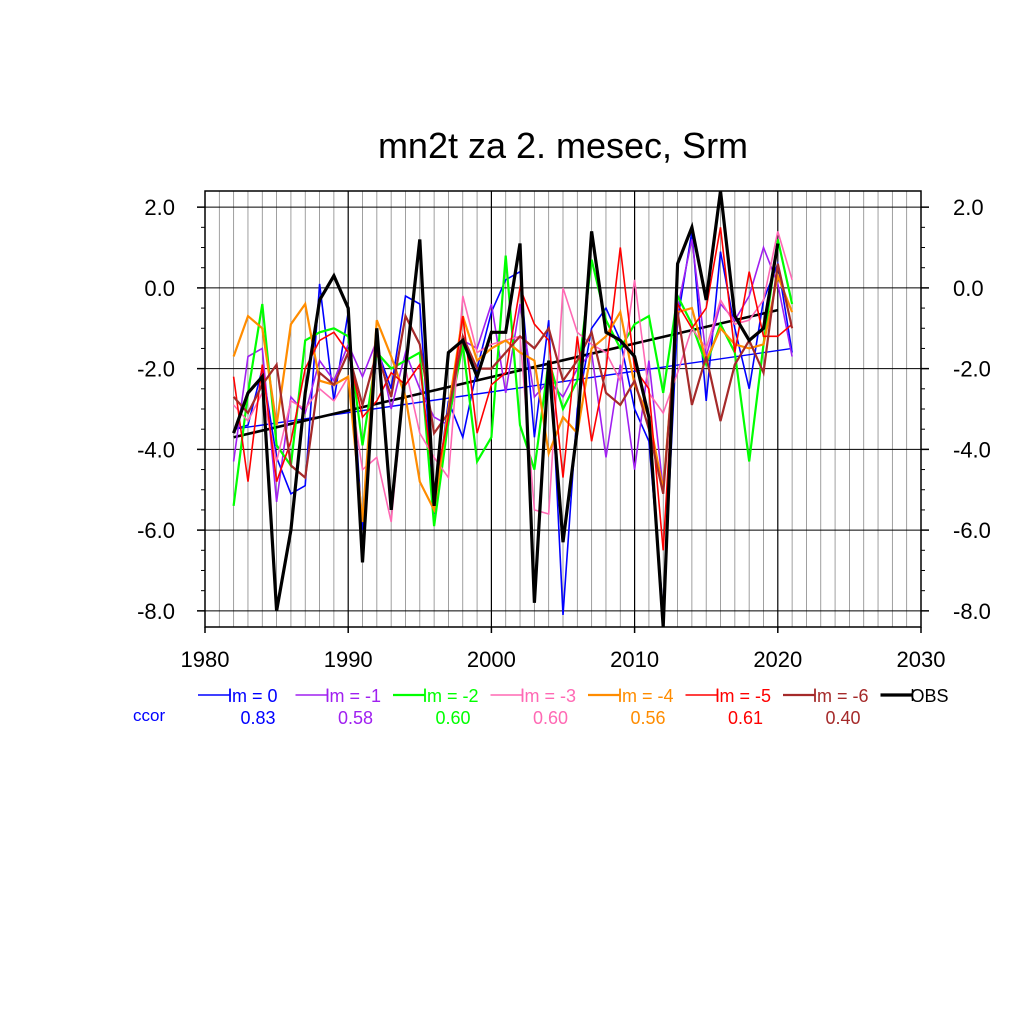 The image size is (1024, 1024). What do you see at coordinates (156, 369) in the screenshot?
I see `y-tick-label-left: -2.0` at bounding box center [156, 369].